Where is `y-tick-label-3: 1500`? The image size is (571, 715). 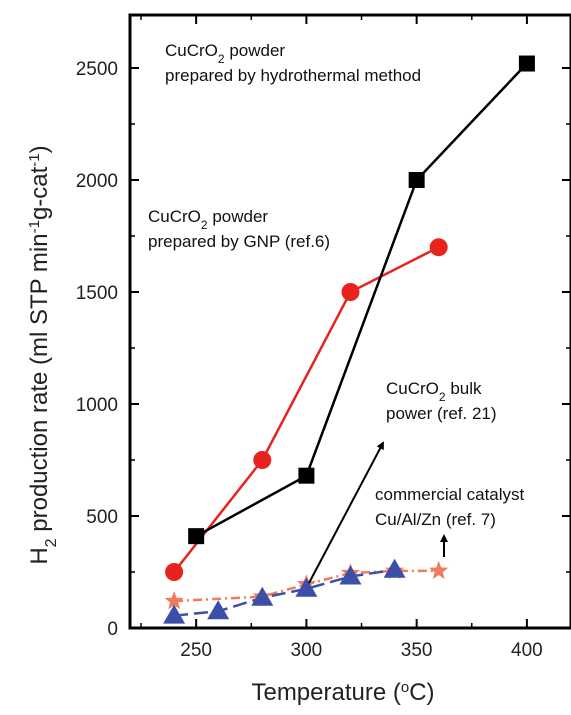
y-tick-label-3: 1500 is located at coordinates (97, 293).